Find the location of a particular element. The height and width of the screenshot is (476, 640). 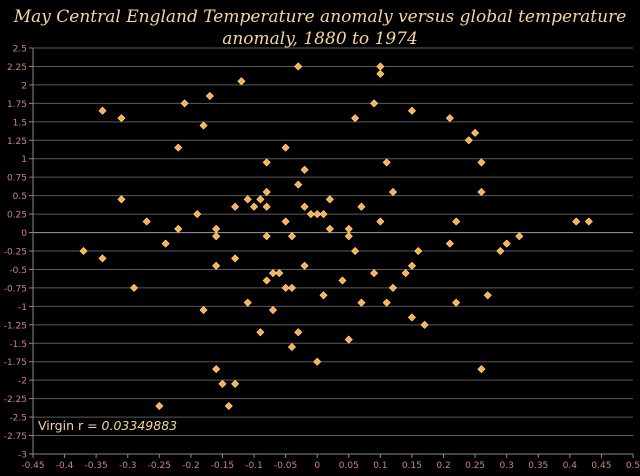

y-tick-label: -0.75 is located at coordinates (15, 289).